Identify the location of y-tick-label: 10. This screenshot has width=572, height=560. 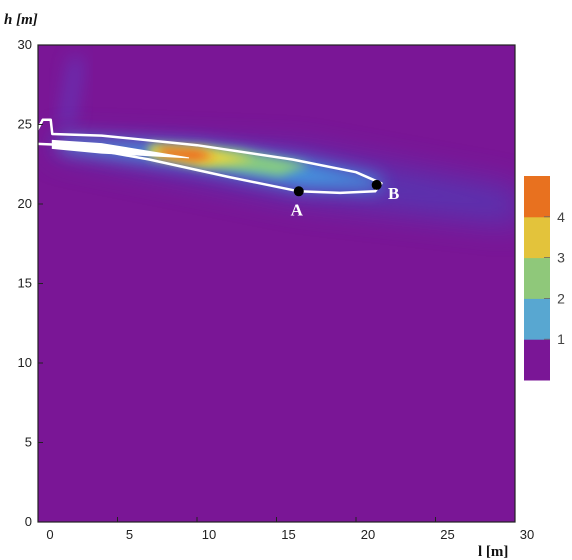
(25, 362).